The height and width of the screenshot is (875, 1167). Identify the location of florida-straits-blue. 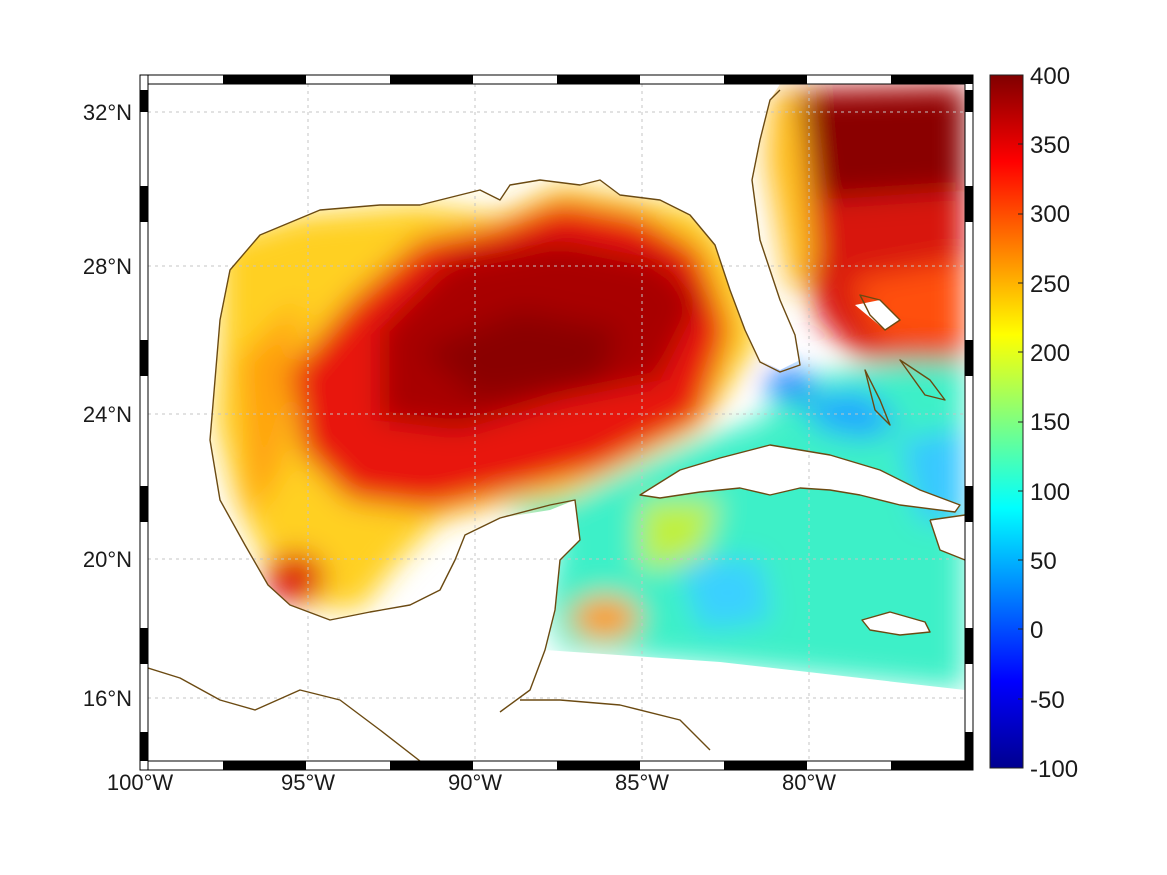
(790, 385).